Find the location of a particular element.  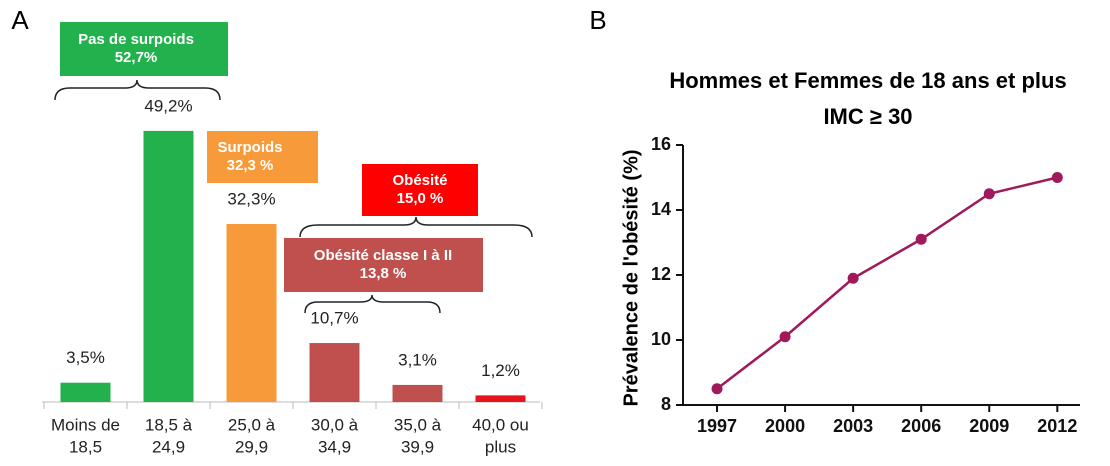

x-tick-label: 1997 is located at coordinates (717, 426).